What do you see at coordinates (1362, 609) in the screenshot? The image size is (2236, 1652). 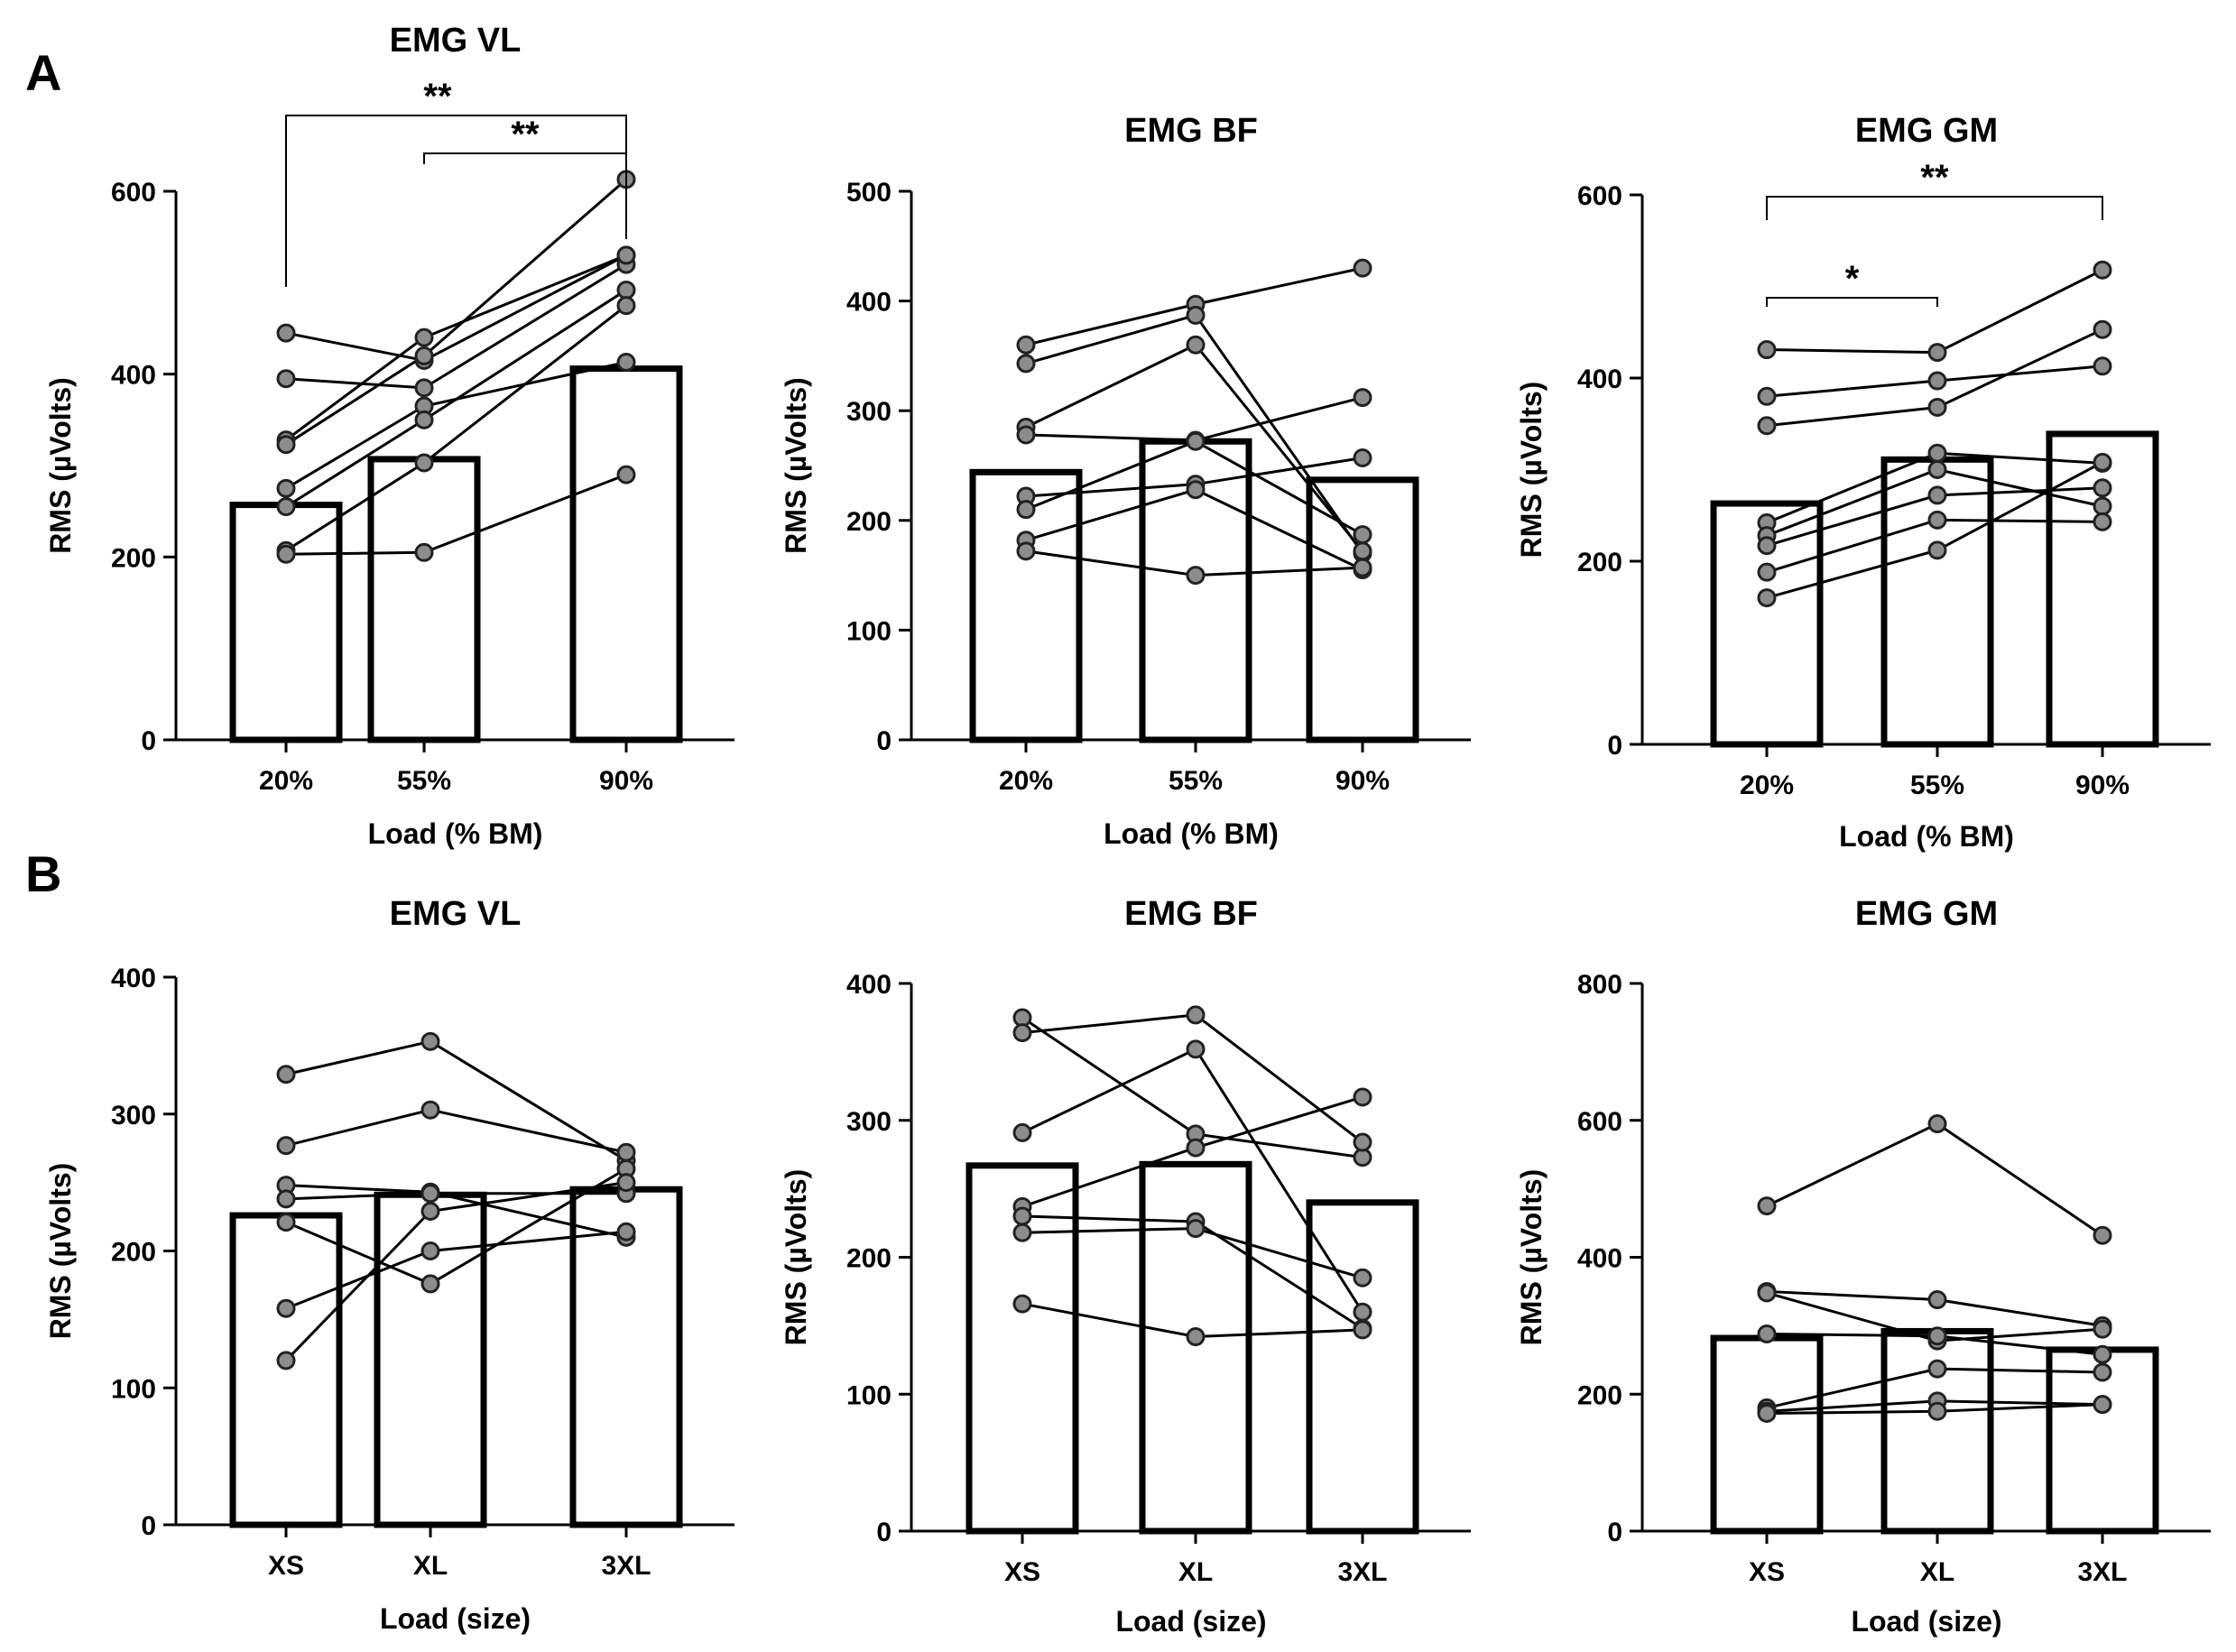 I see `mean-bar-90%` at bounding box center [1362, 609].